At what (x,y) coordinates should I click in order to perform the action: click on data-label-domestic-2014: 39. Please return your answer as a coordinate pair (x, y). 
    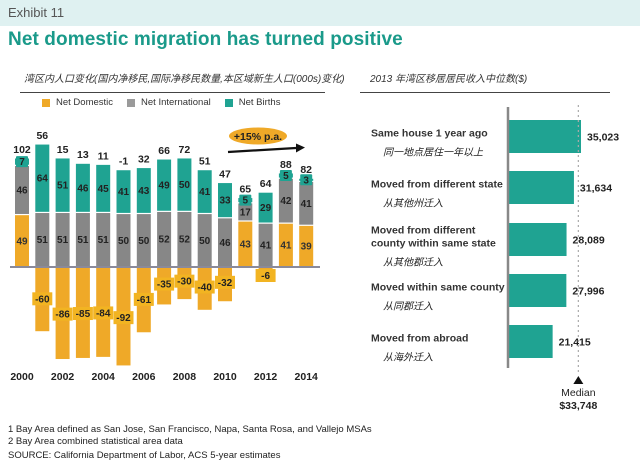
    Looking at the image, I should click on (307, 247).